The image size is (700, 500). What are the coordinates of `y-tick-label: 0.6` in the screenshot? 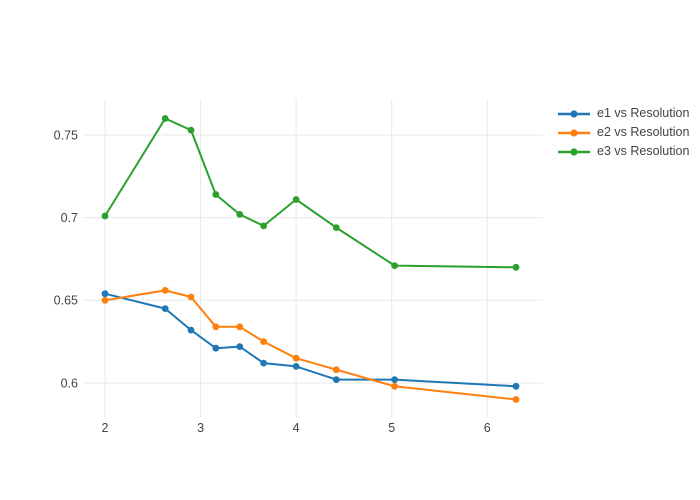 It's located at (69, 383).